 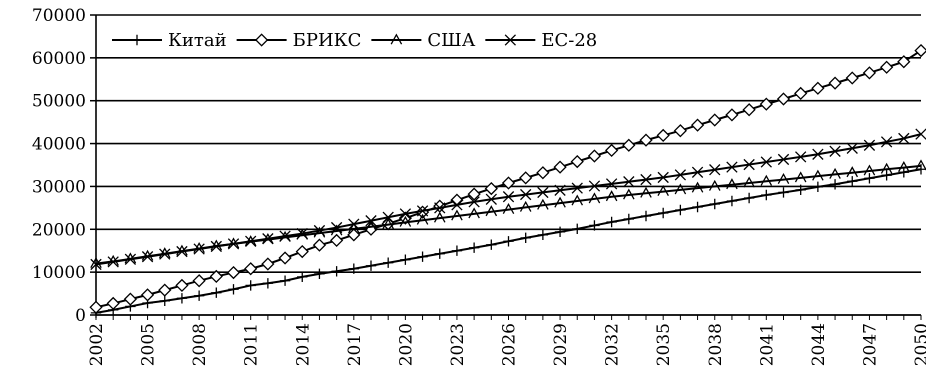 I want to click on legend-marker-usa, so click(x=396, y=39).